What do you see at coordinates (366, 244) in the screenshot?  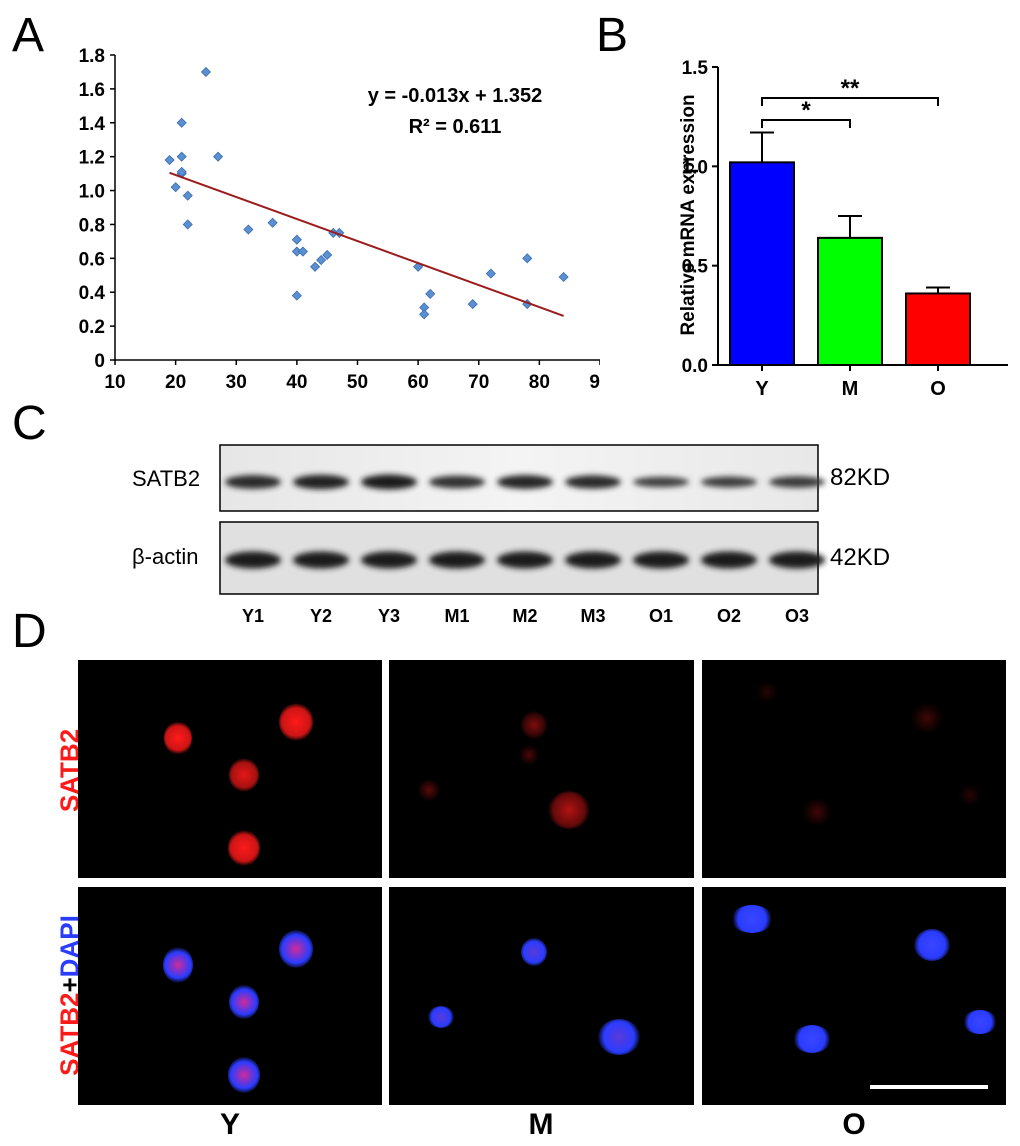 I see `trendline` at bounding box center [366, 244].